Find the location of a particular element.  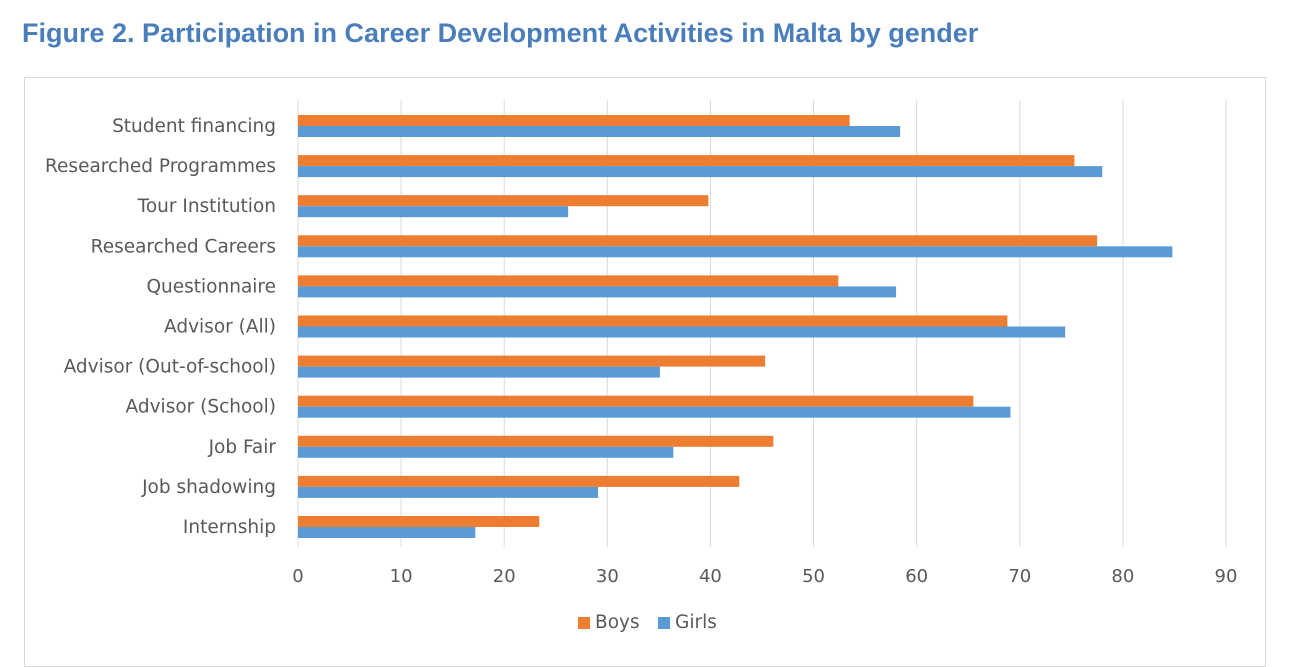

category-label: Job shadowing is located at coordinates (208, 487).